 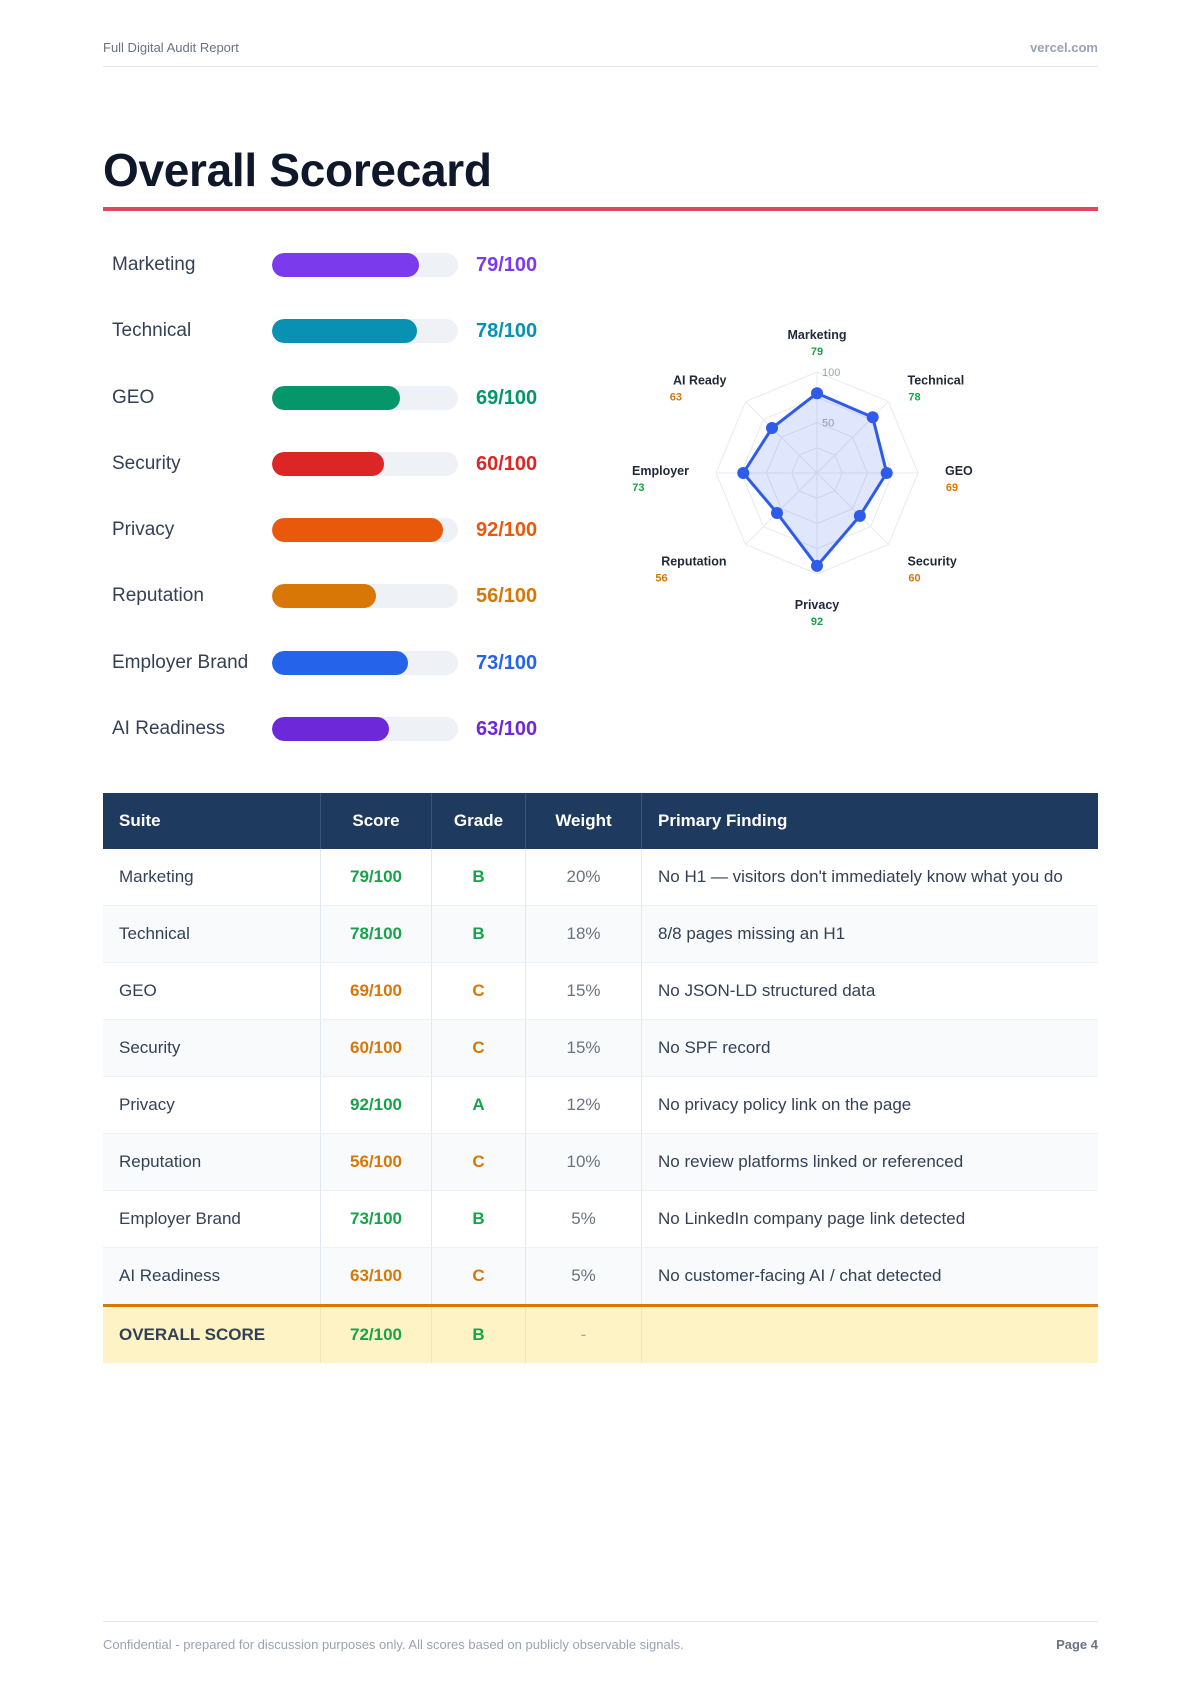 What do you see at coordinates (376, 1162) in the screenshot?
I see `cell-score: 56/100` at bounding box center [376, 1162].